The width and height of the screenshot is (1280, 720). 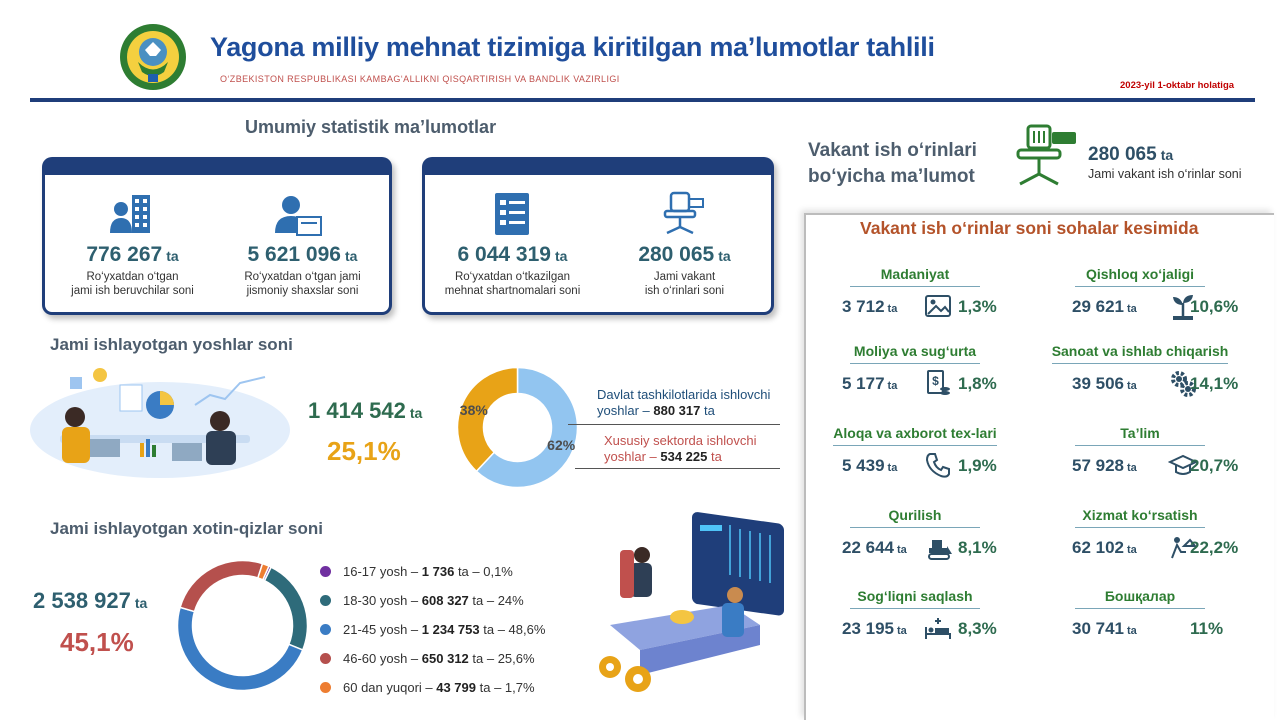 I want to click on sector-item: Qurilish 22 644 ta 8,1%, so click(x=915, y=535).